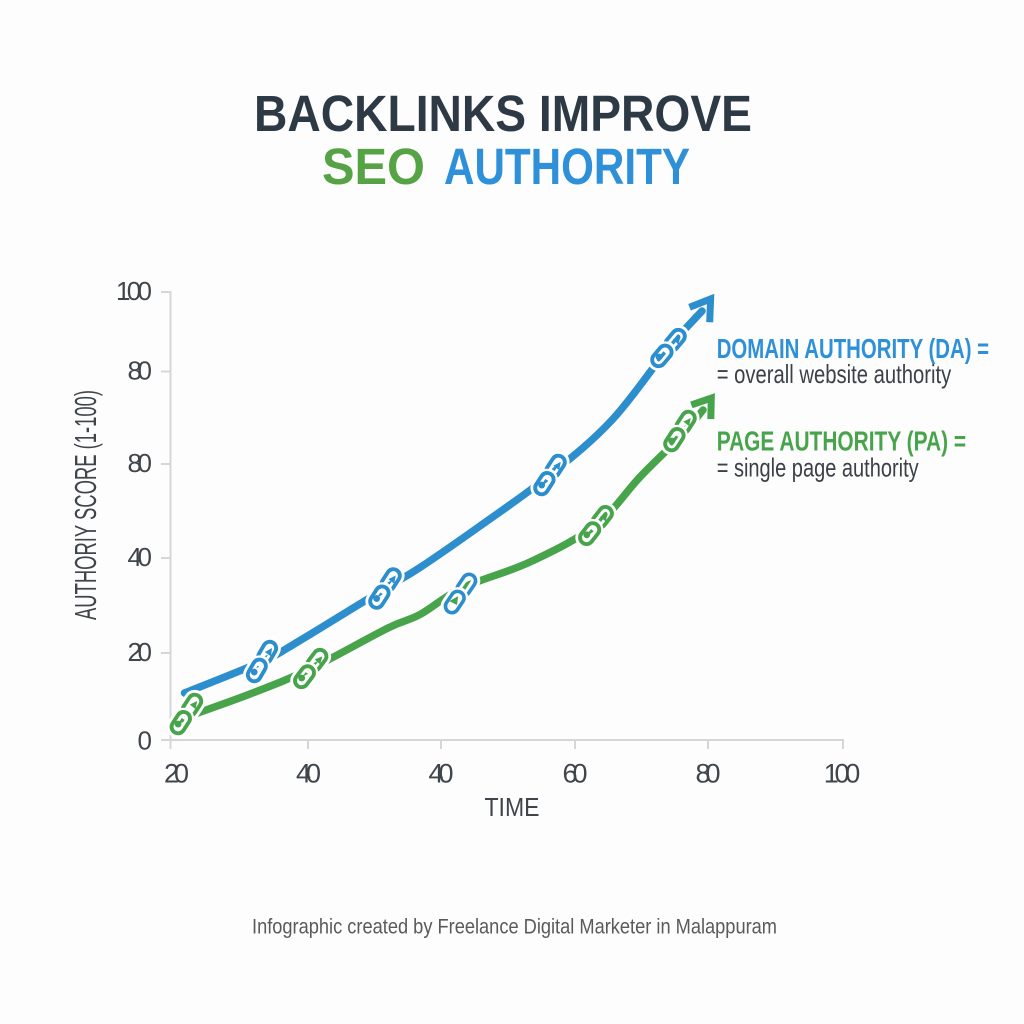  Describe the element at coordinates (85, 505) in the screenshot. I see `svg-text: AUTHORIY SCORE (1-100)` at that location.